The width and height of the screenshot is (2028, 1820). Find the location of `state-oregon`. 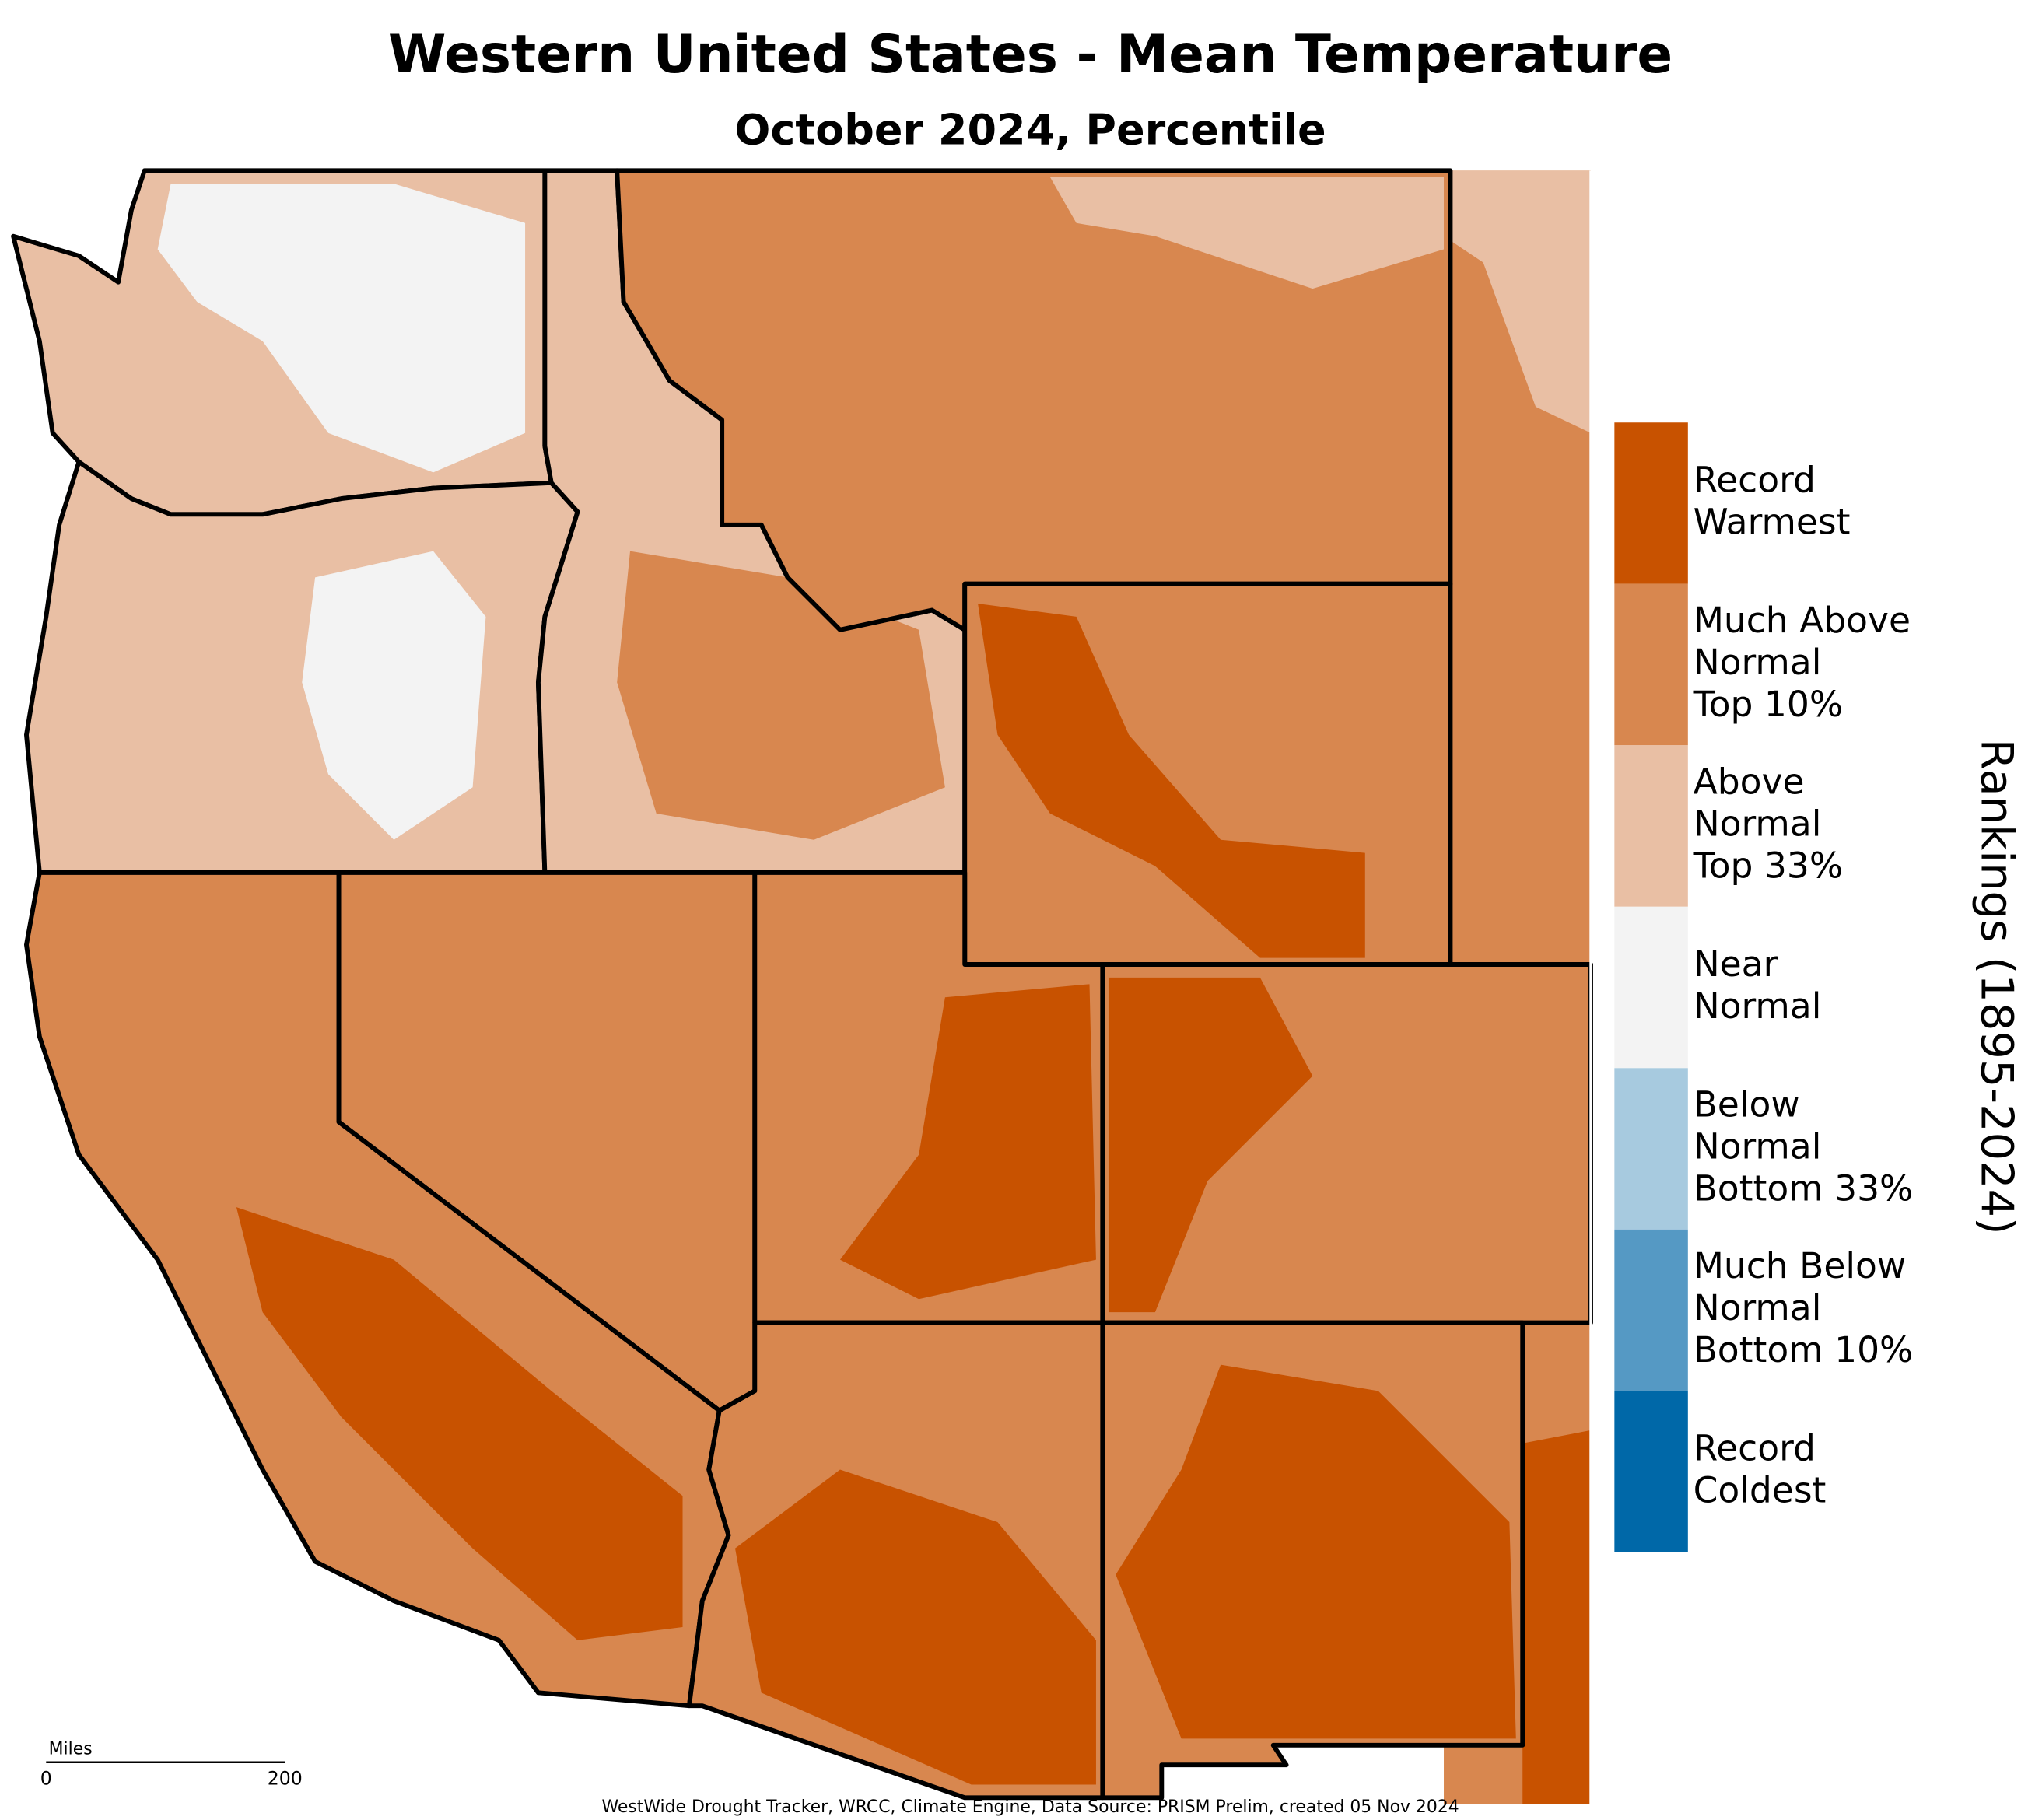

state-oregon is located at coordinates (302, 667).